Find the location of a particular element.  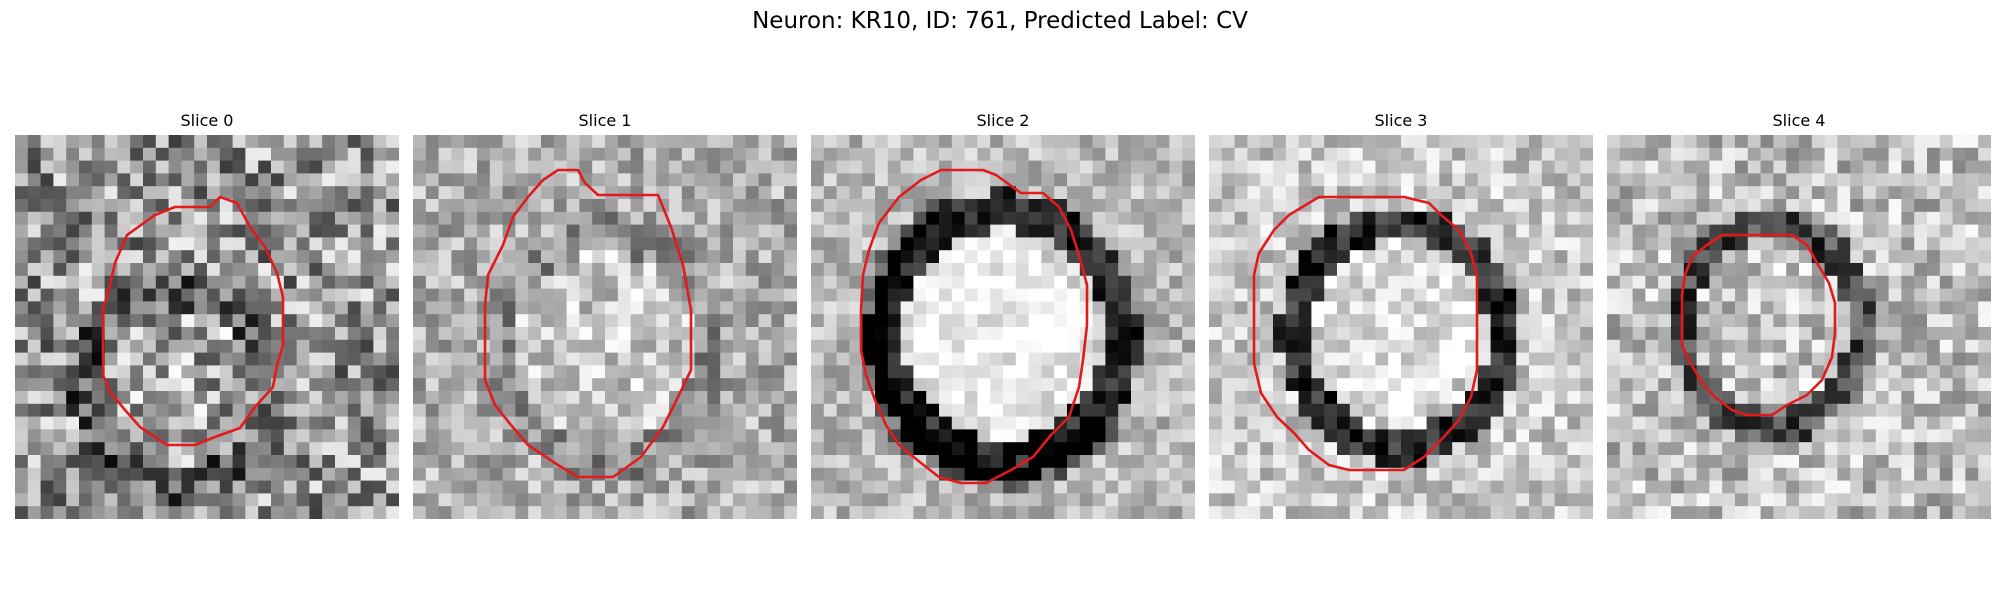

slice-panel-2: Slice 2 is located at coordinates (1003, 314).